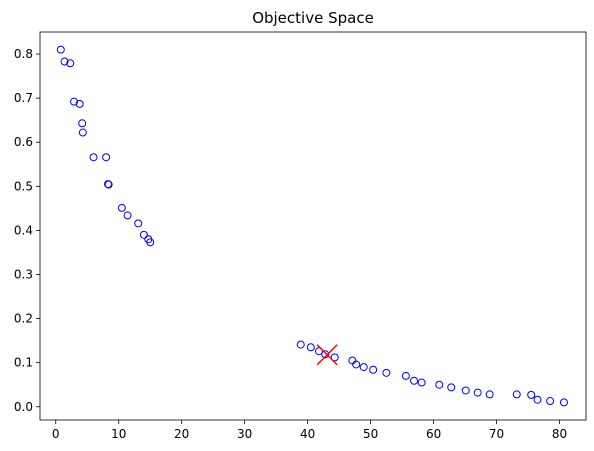 The image size is (594, 451). Describe the element at coordinates (23, 363) in the screenshot. I see `y-tick-label: 0.1` at that location.